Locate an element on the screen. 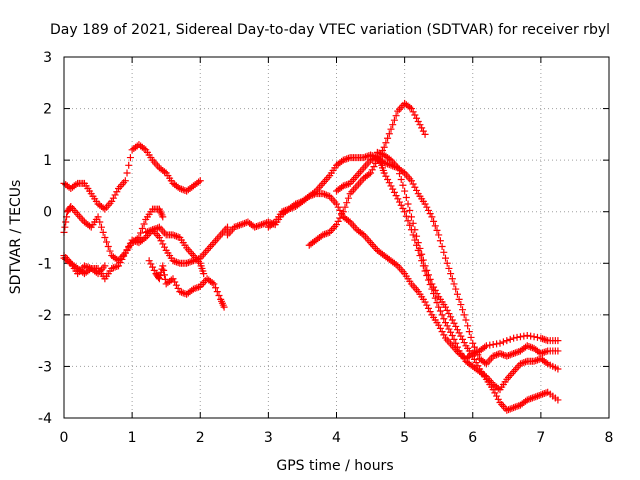  x-tick-label: 4 is located at coordinates (336, 438).